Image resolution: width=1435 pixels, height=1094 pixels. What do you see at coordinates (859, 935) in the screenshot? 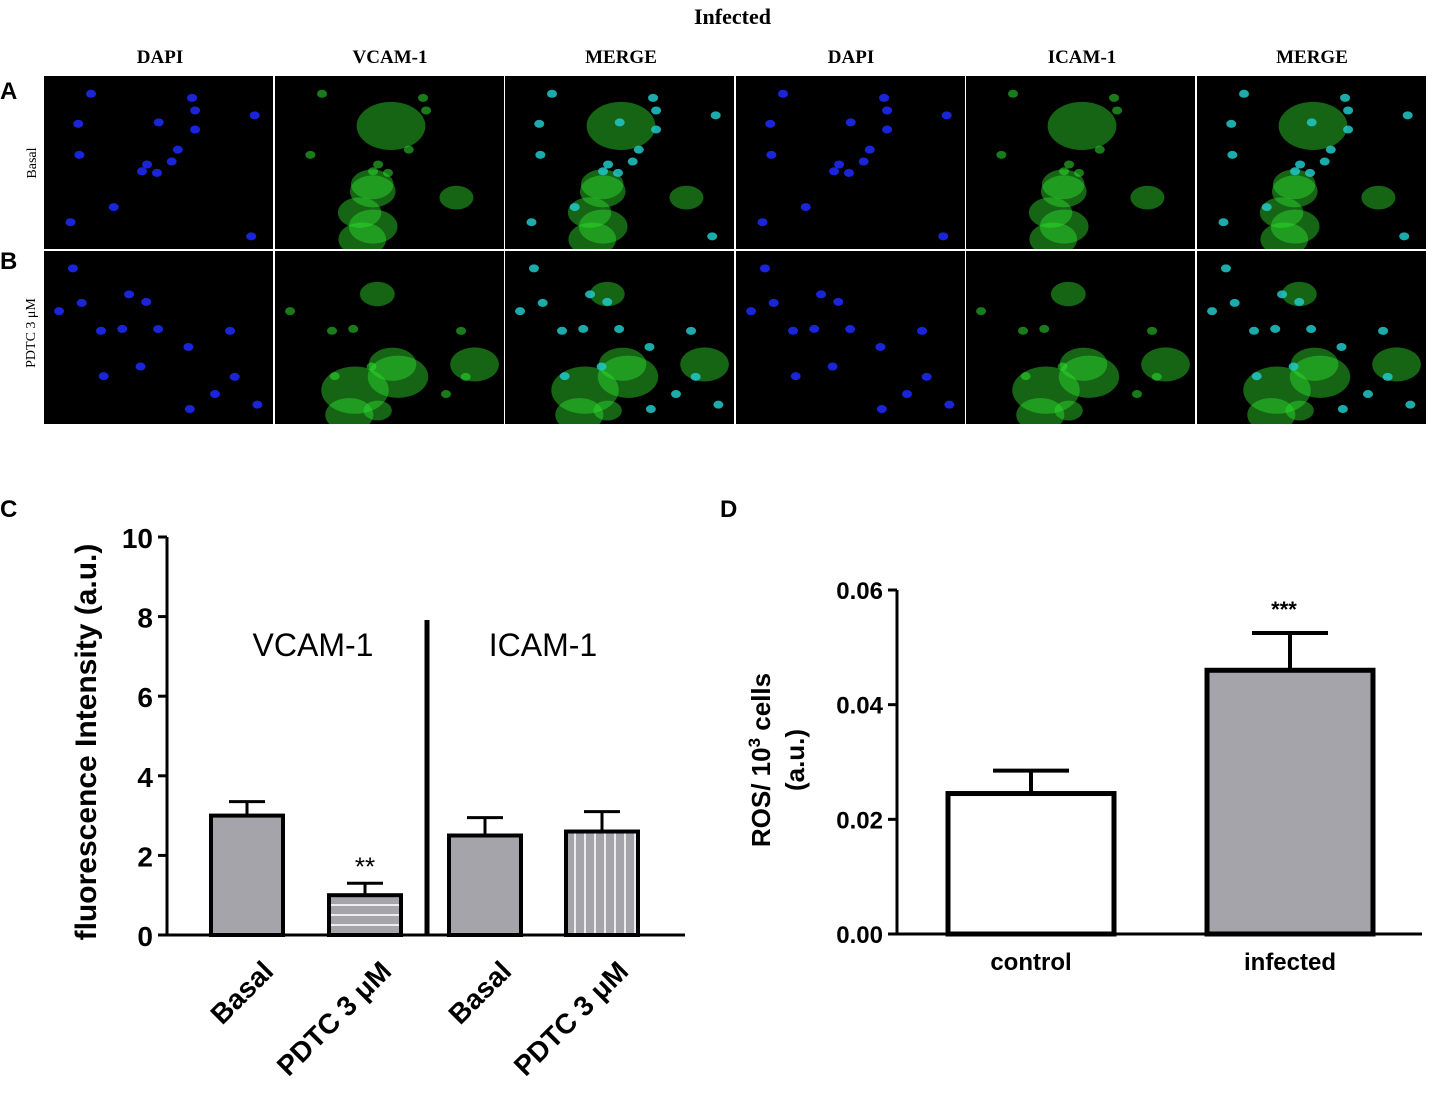
I see `chart-d-ytick-label: 0.00` at bounding box center [859, 935].